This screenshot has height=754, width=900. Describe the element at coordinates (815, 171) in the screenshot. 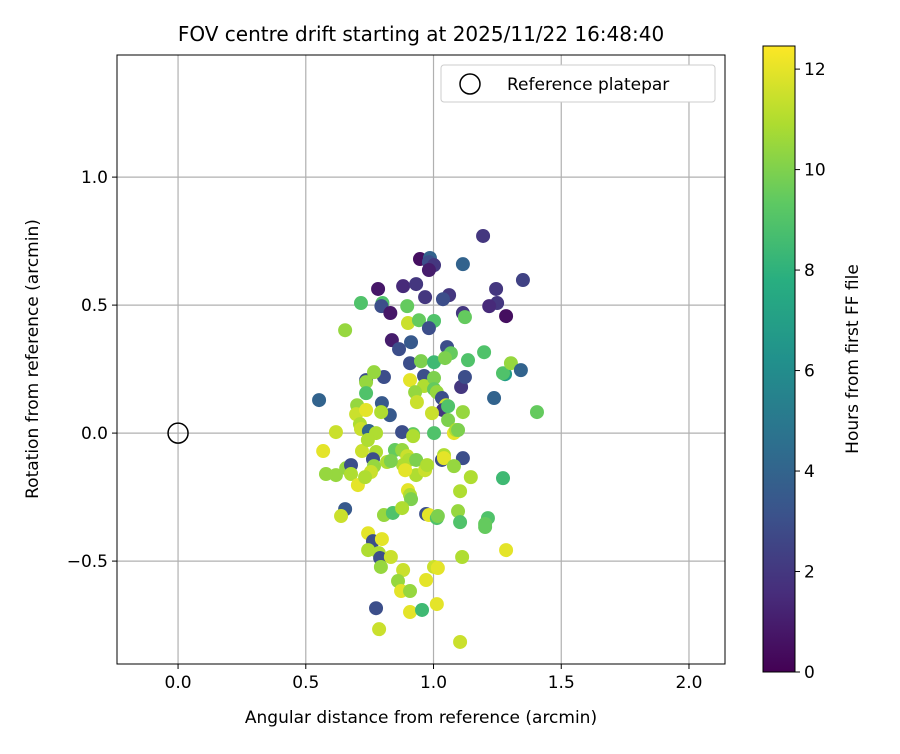

I see `colorbar-tick-label: 10` at that location.